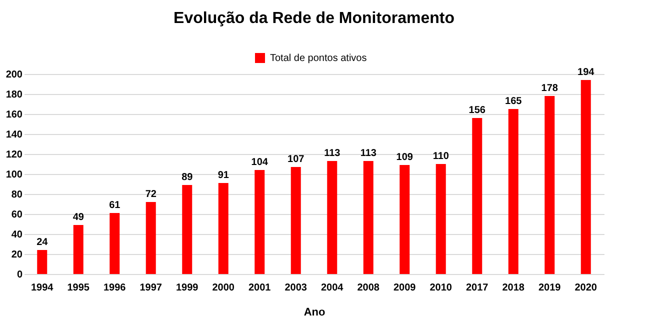 Image resolution: width=650 pixels, height=334 pixels. I want to click on y-tick-label: 40, so click(17, 235).